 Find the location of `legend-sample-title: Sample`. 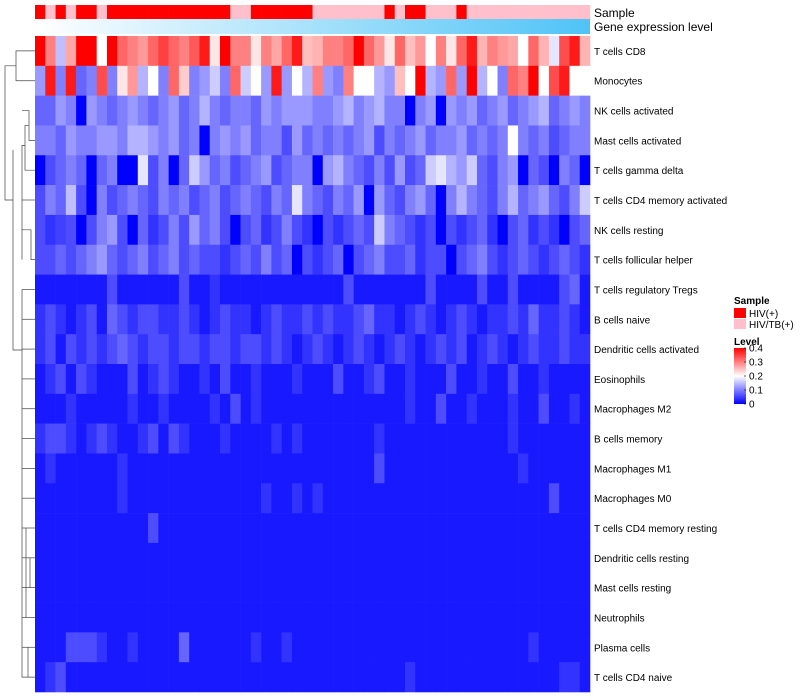

legend-sample-title: Sample is located at coordinates (752, 301).